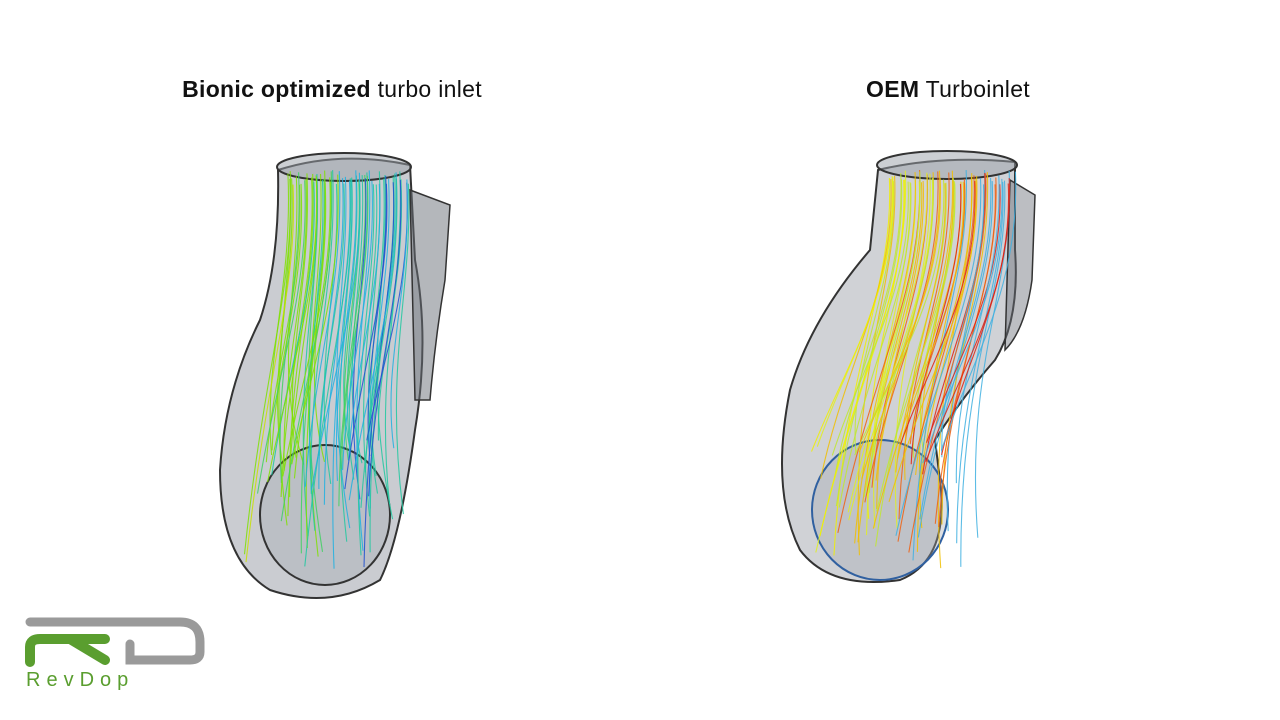  What do you see at coordinates (276, 89) in the screenshot?
I see `left-title-bold: Bionic optimized` at bounding box center [276, 89].